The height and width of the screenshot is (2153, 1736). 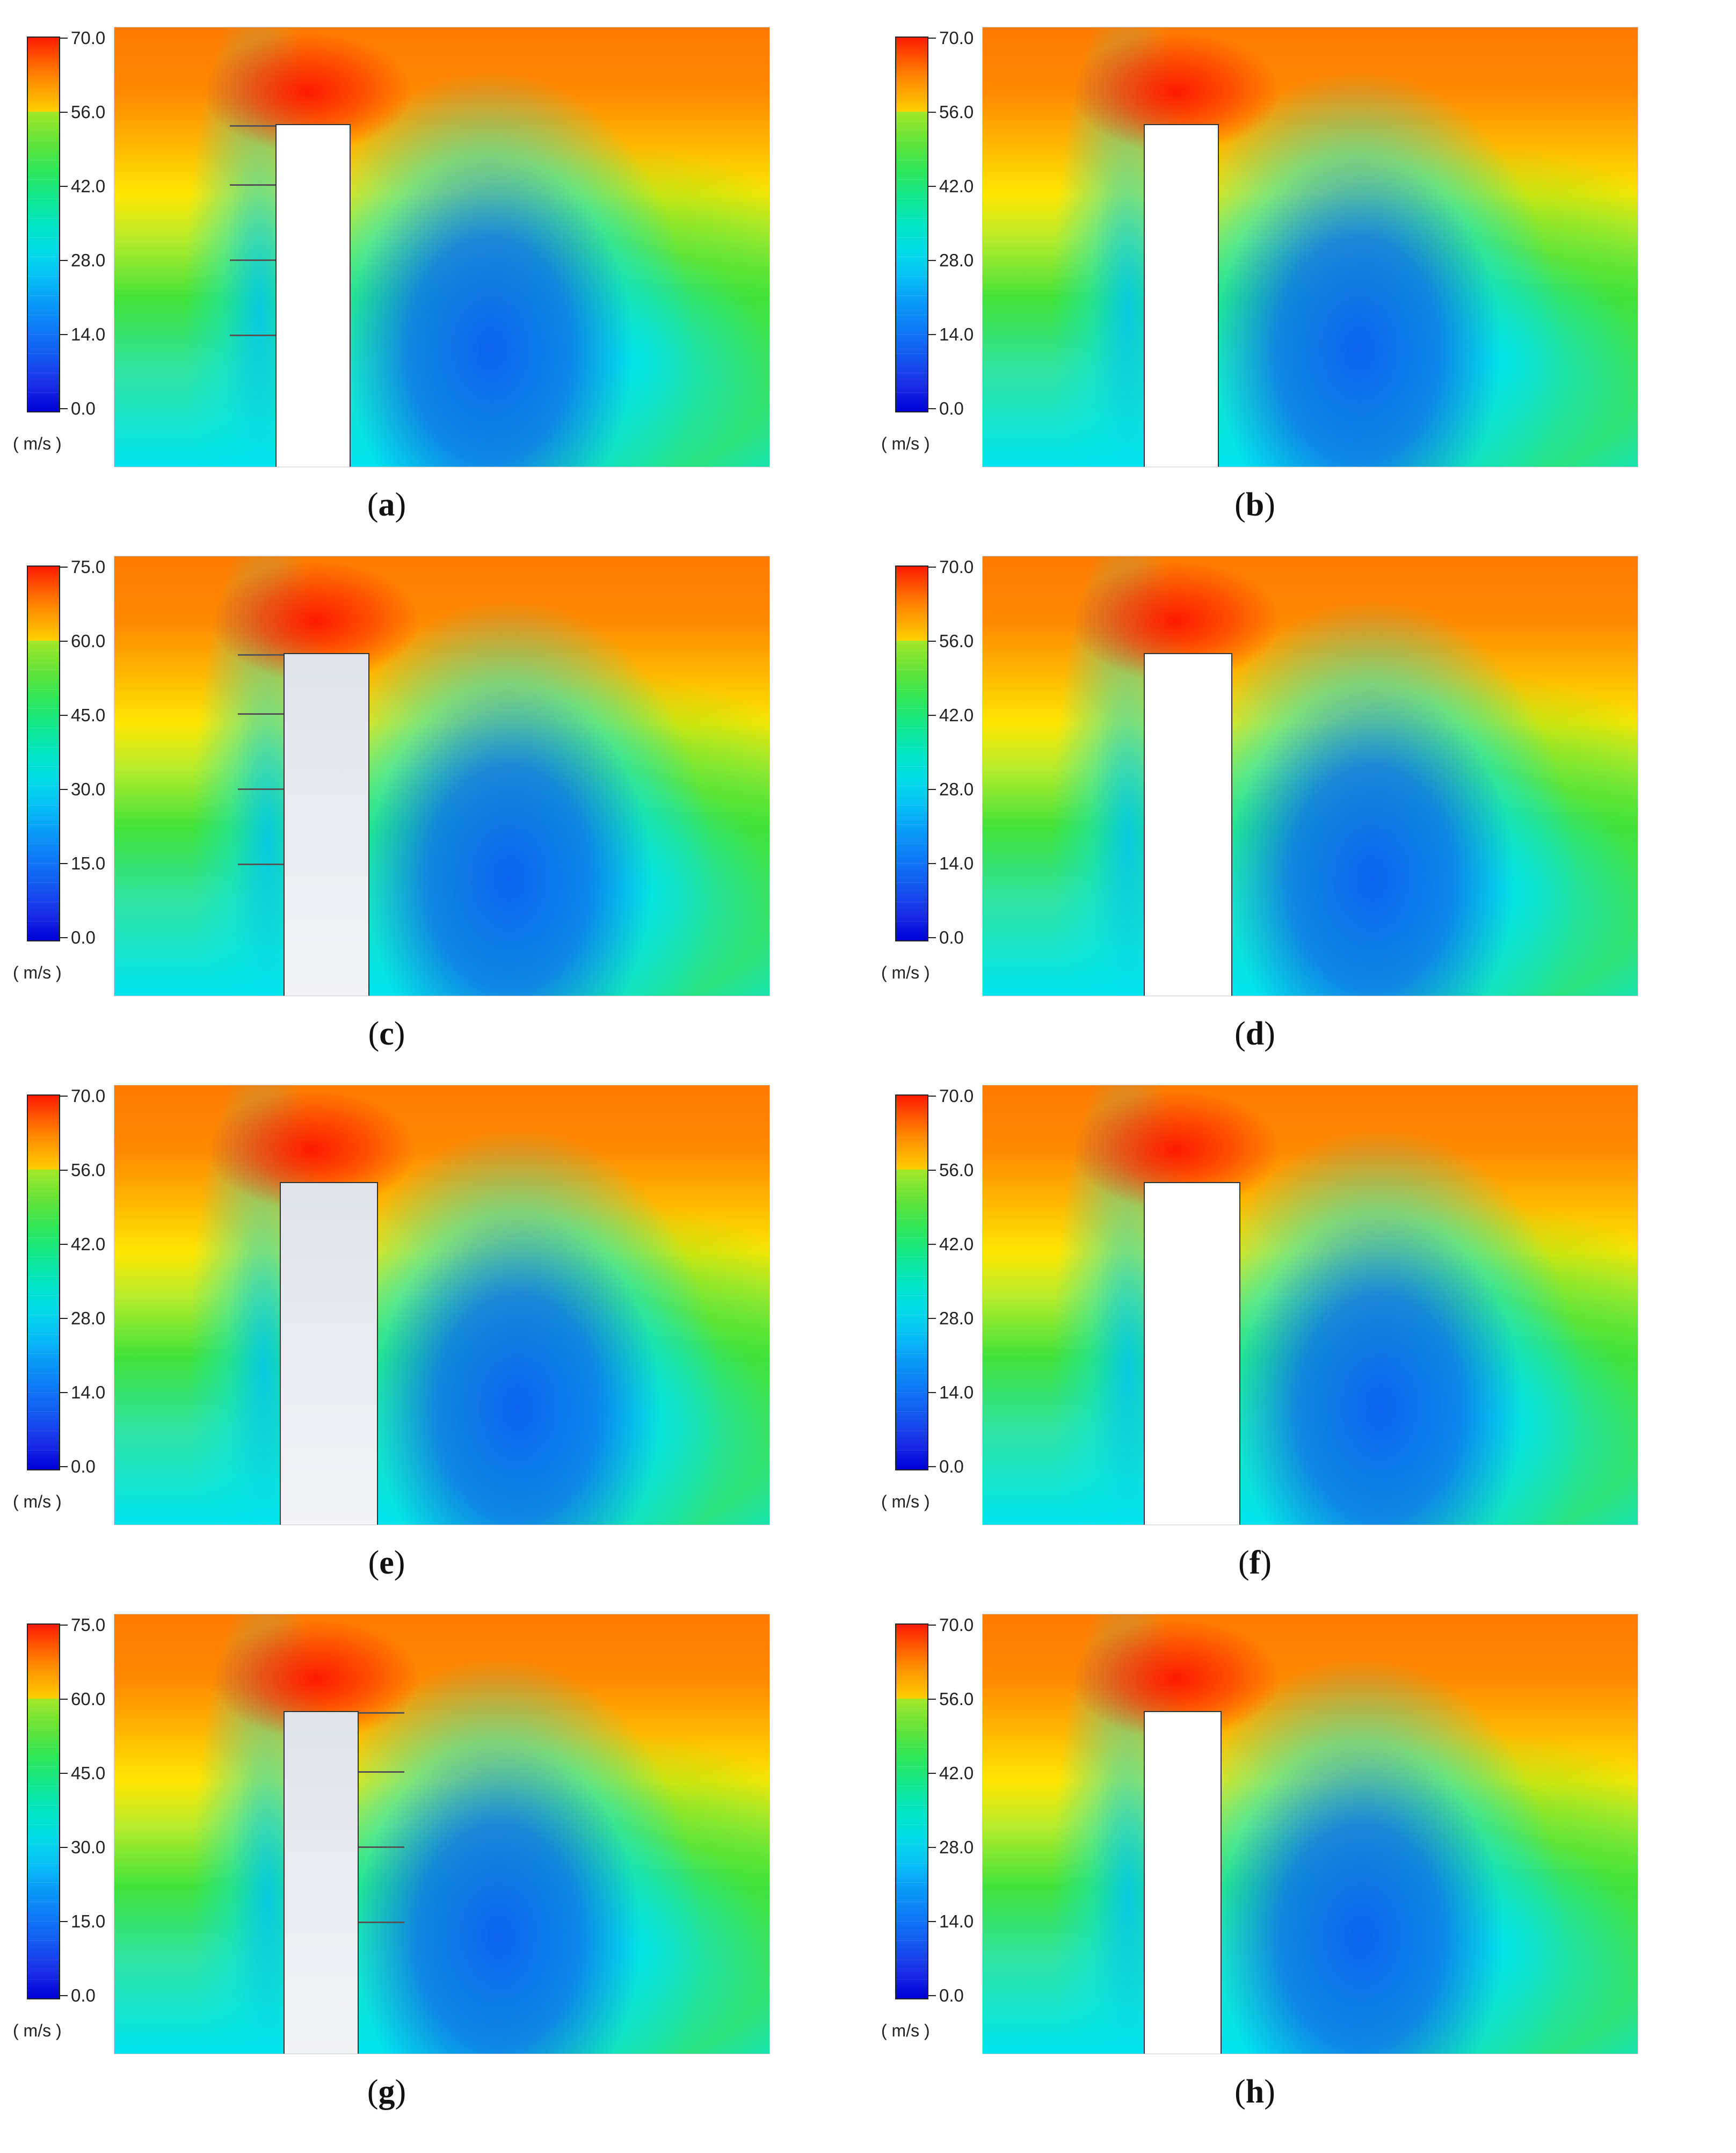 I want to click on colorbar-tick-label: 45.0, so click(x=88, y=715).